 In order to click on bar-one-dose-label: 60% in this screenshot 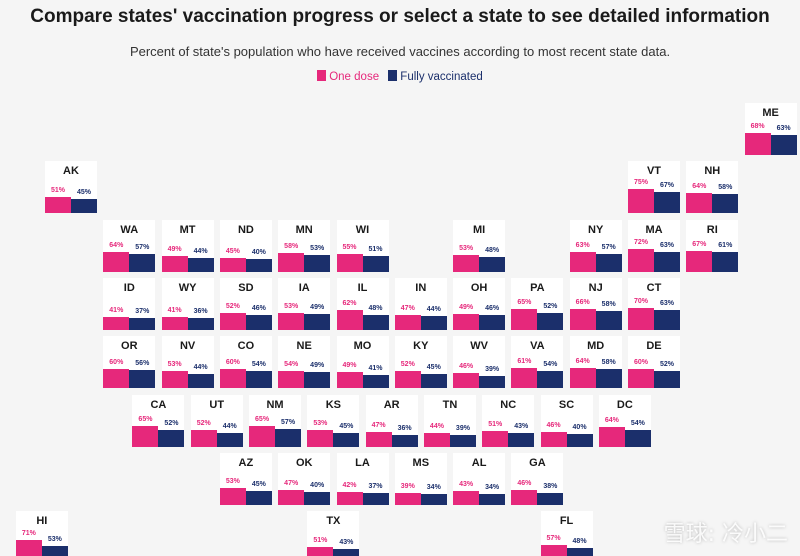, I will do `click(640, 363)`.